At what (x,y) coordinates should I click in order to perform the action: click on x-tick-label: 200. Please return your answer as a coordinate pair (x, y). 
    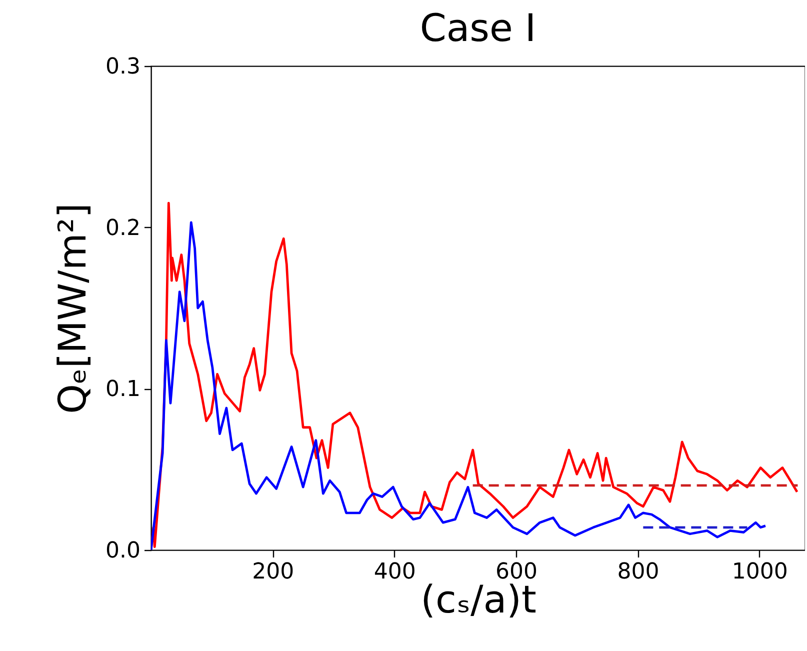
    Looking at the image, I should click on (273, 572).